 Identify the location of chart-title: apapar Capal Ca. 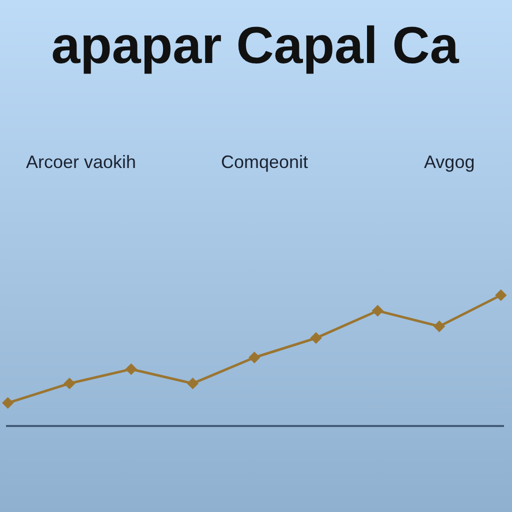
(255, 46).